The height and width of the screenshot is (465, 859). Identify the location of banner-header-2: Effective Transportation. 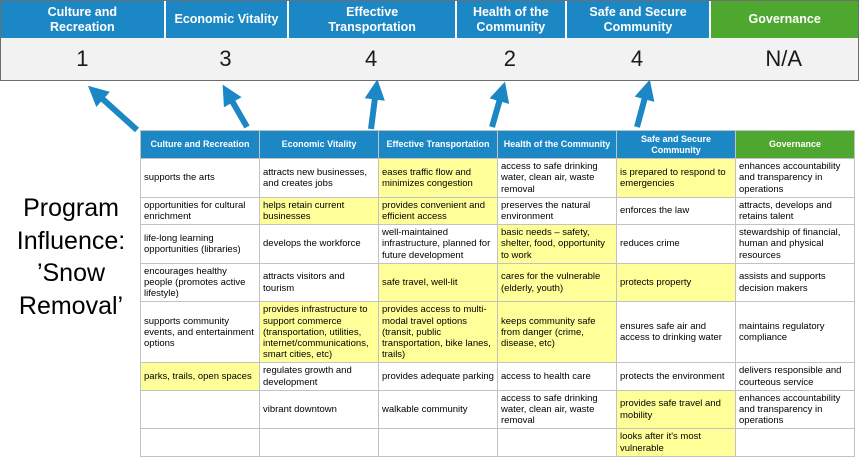
(371, 19).